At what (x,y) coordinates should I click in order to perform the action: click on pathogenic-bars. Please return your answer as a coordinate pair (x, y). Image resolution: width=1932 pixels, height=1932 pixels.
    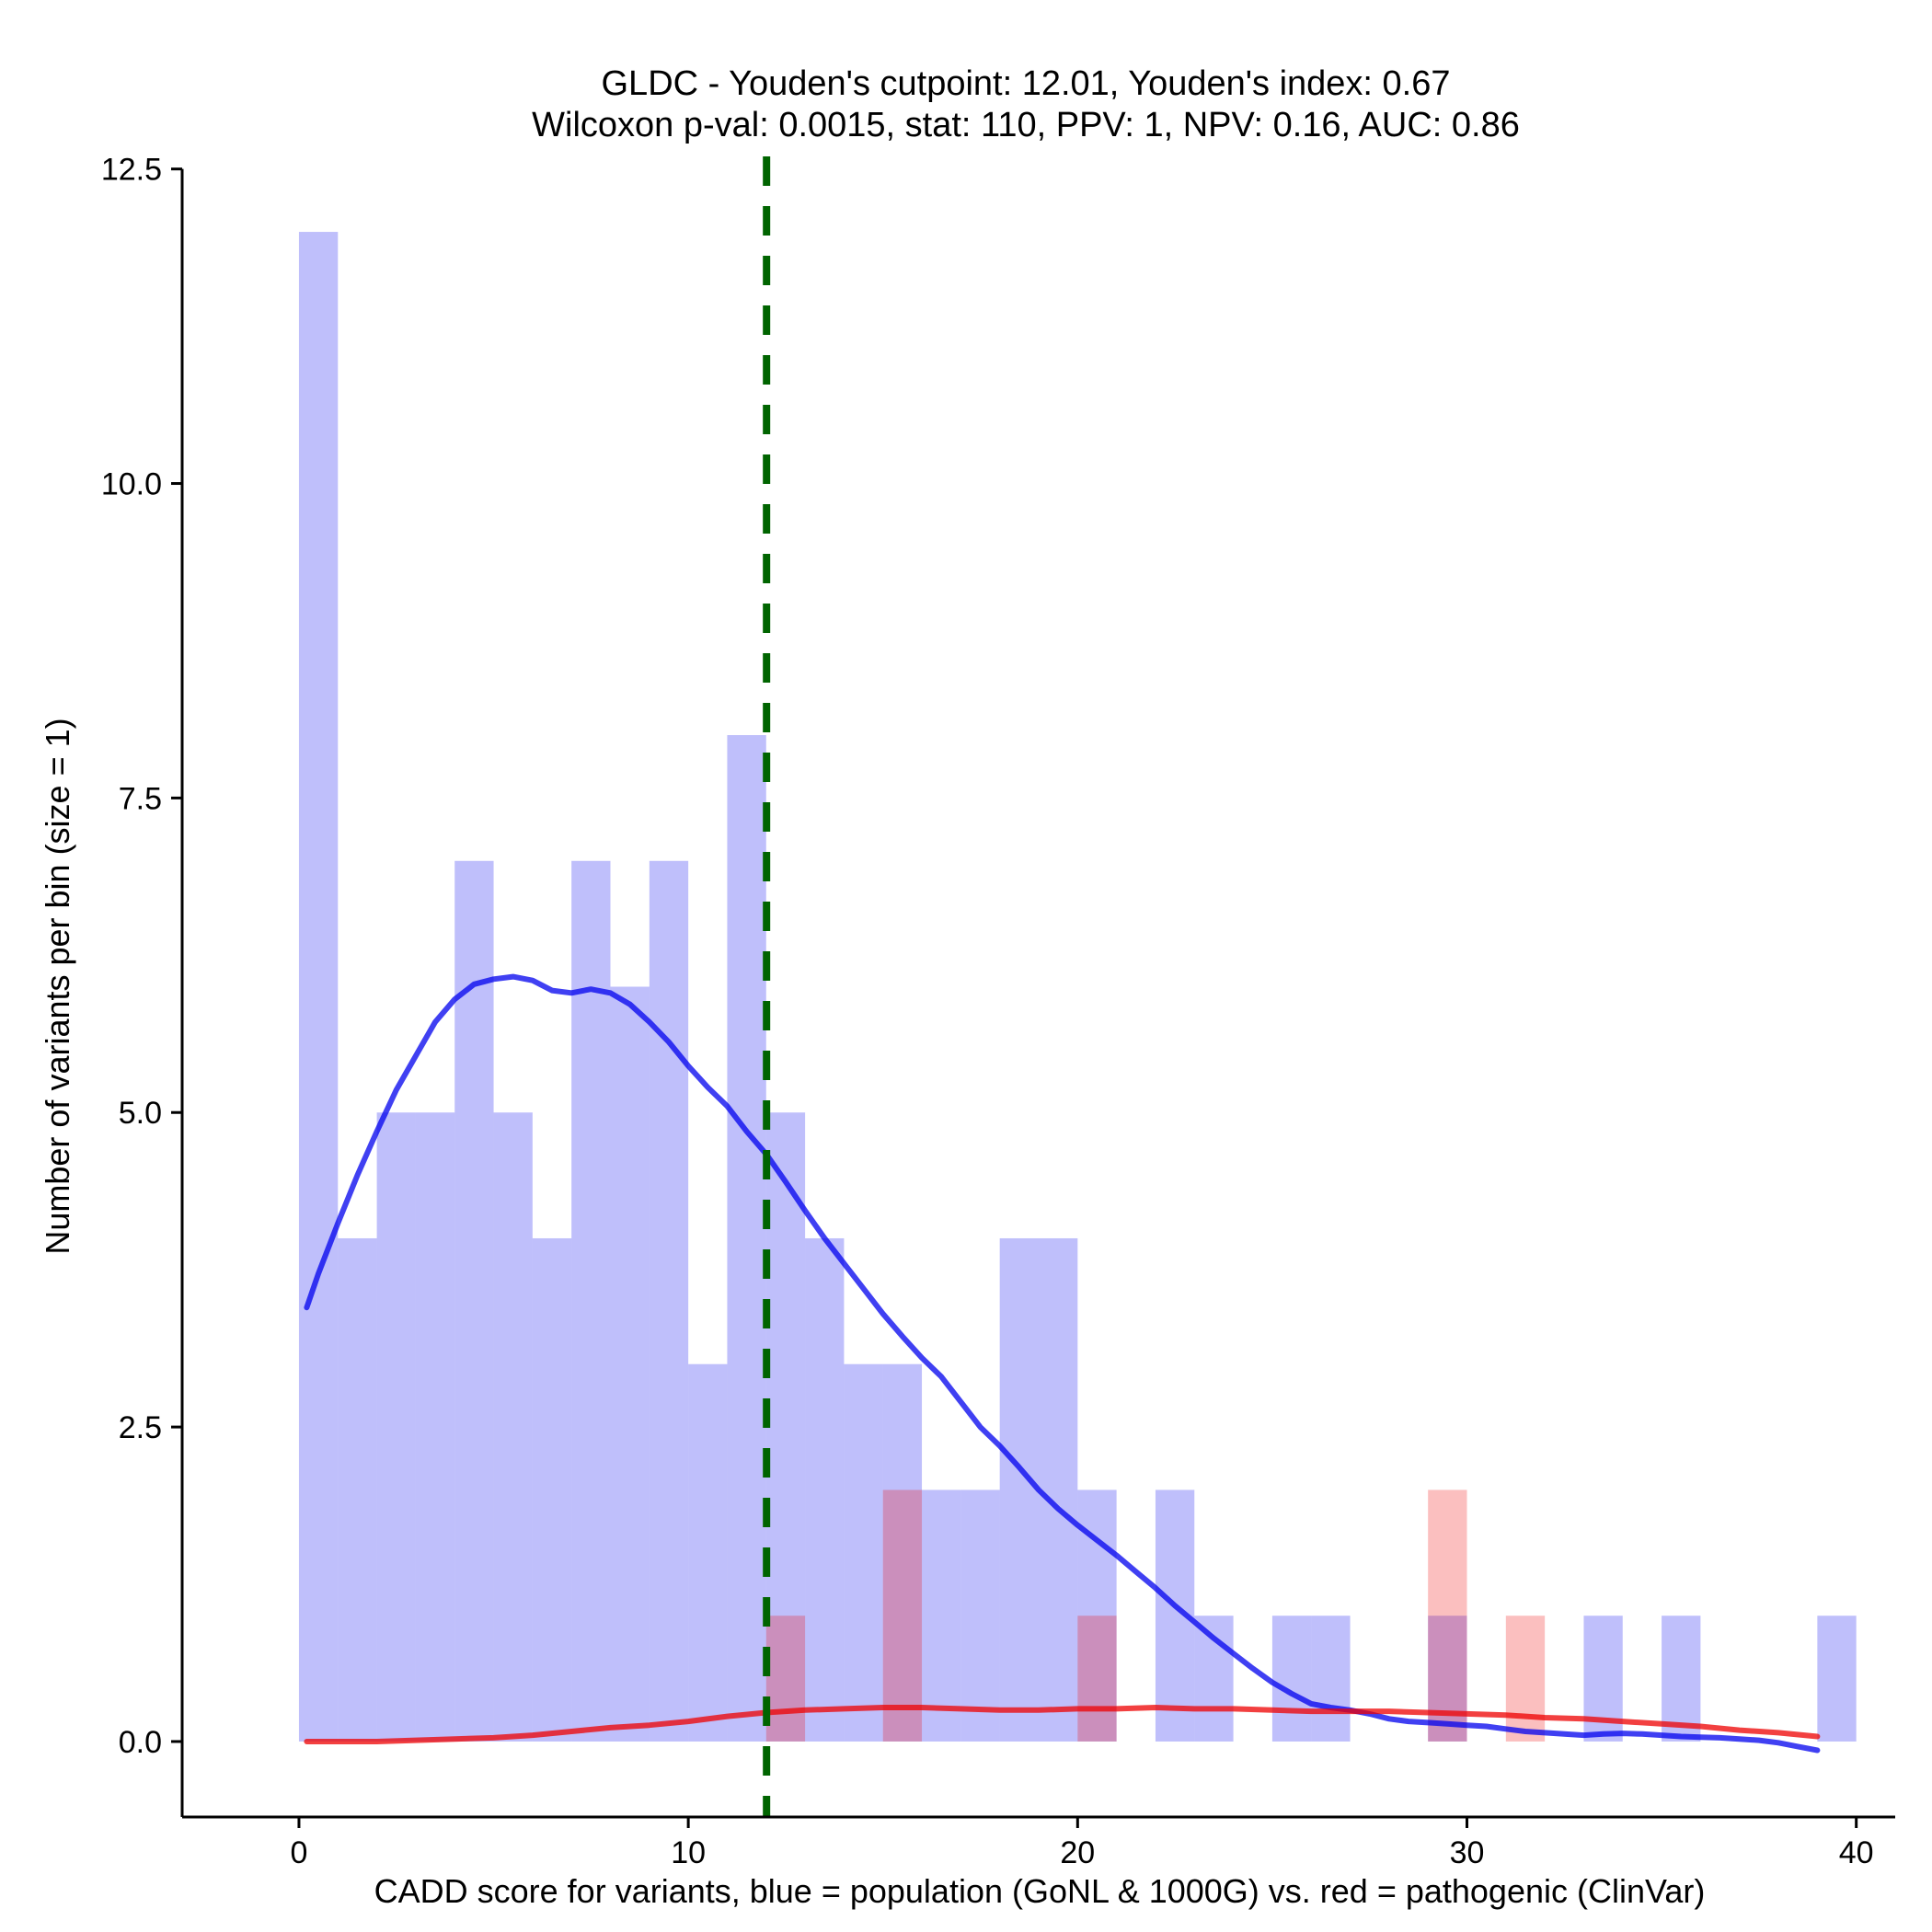
    Looking at the image, I should click on (1155, 1615).